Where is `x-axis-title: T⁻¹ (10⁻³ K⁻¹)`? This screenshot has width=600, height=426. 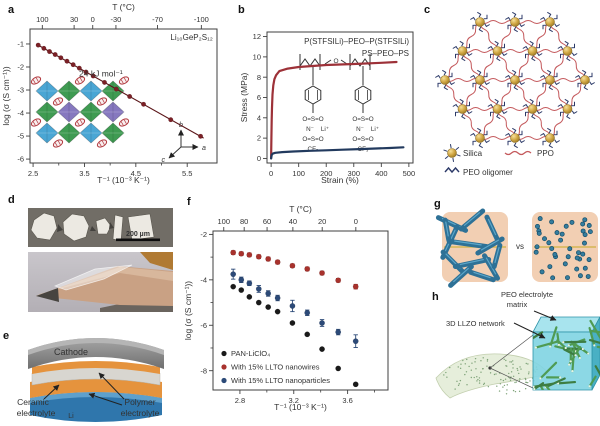
x-axis-title: T⁻¹ (10⁻³ K⁻¹) is located at coordinates (300, 407).